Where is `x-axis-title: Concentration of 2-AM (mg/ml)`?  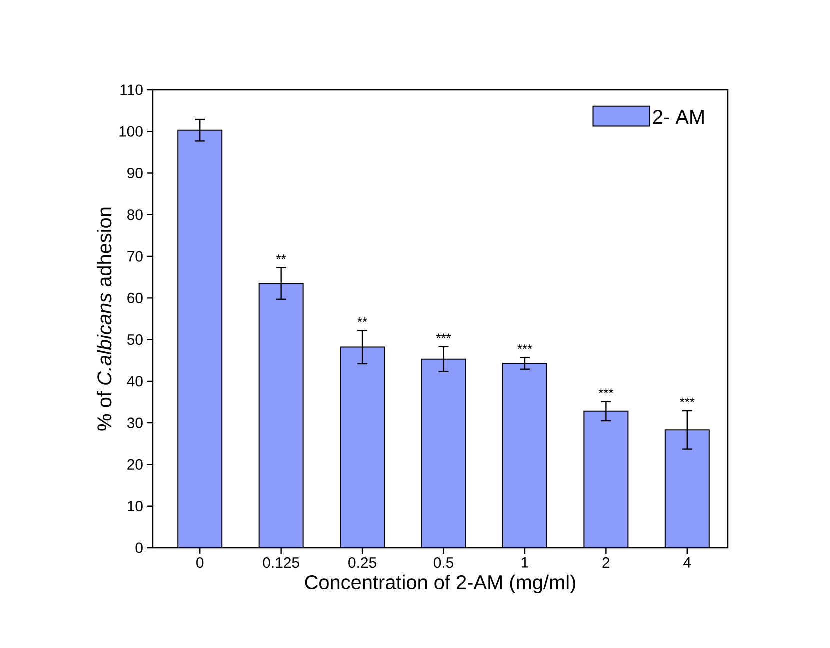
x-axis-title: Concentration of 2-AM (mg/ml) is located at coordinates (440, 584).